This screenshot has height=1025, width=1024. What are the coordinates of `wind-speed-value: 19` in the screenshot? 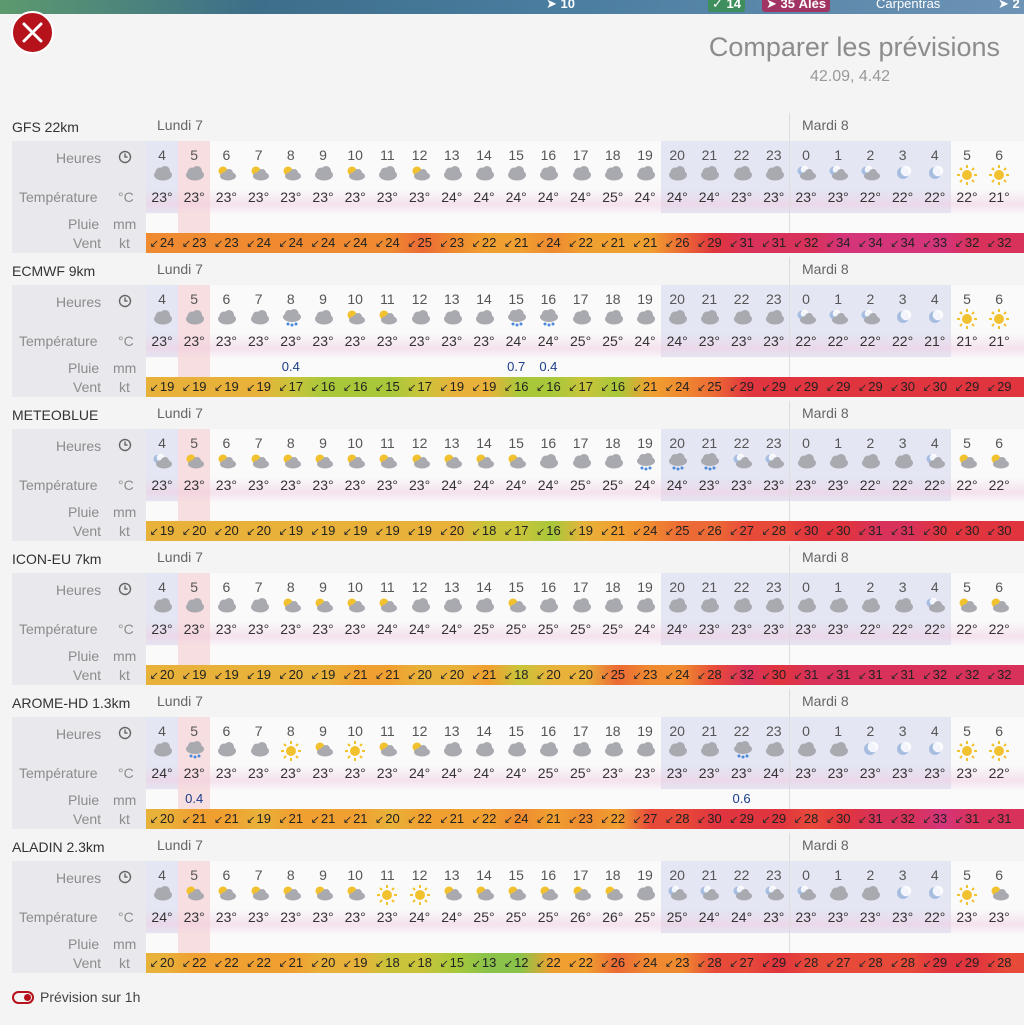 It's located at (231, 386).